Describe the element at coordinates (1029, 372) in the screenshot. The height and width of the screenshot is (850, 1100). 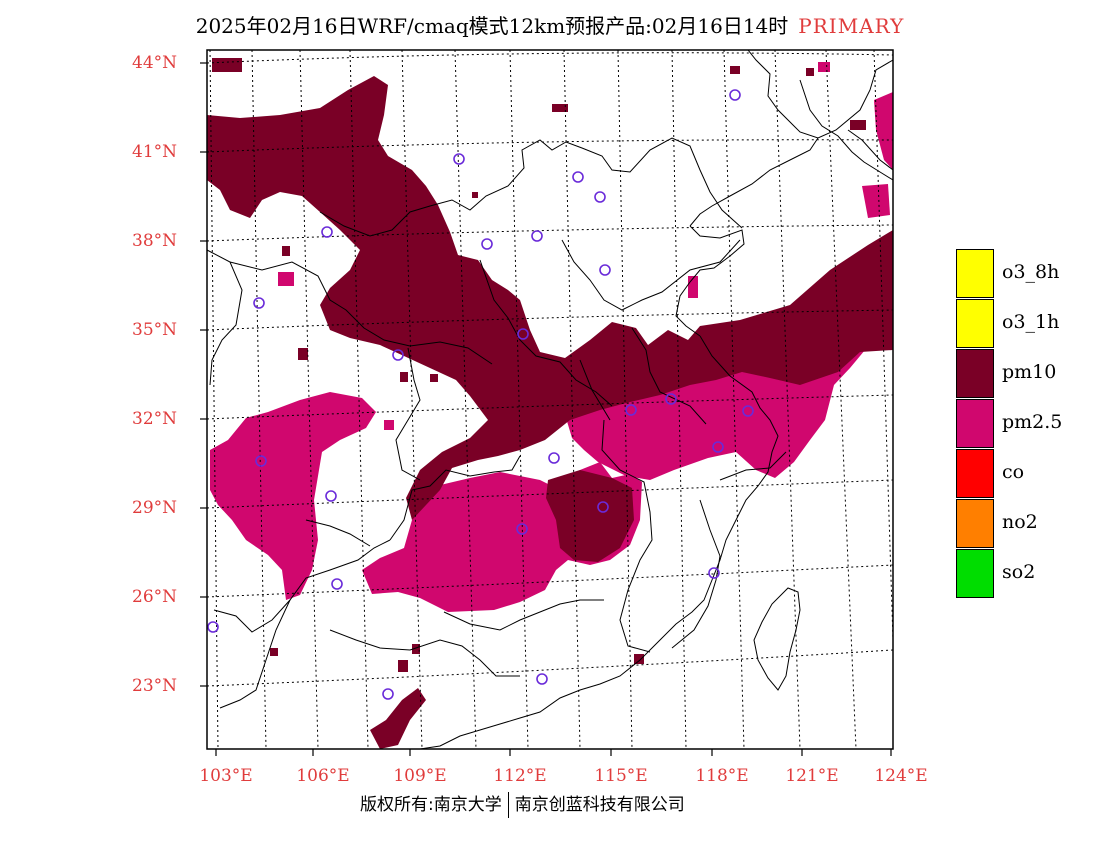
I see `legend-label: pm10` at that location.